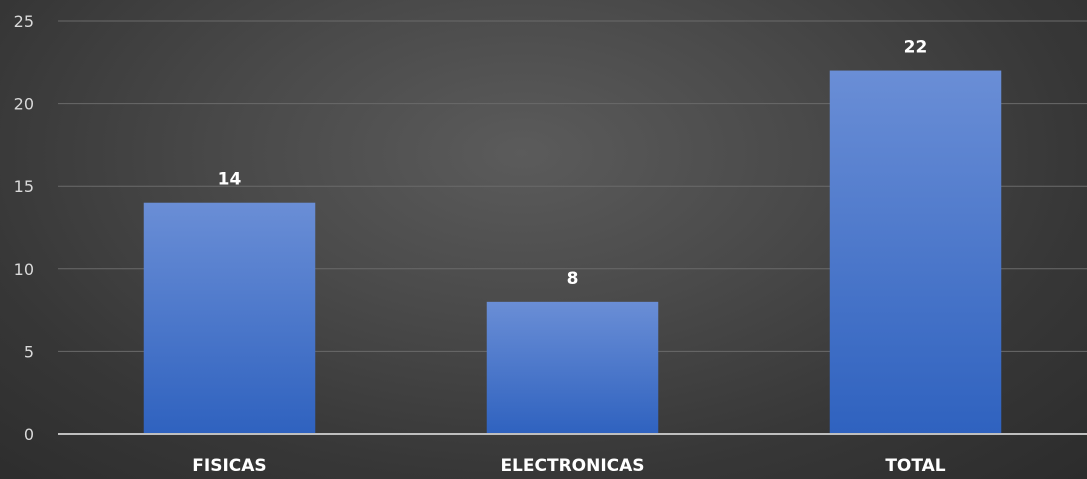 This screenshot has height=479, width=1087. I want to click on x-axis-categories: FISICAS ELECTRONICAS TOTAL, so click(569, 466).